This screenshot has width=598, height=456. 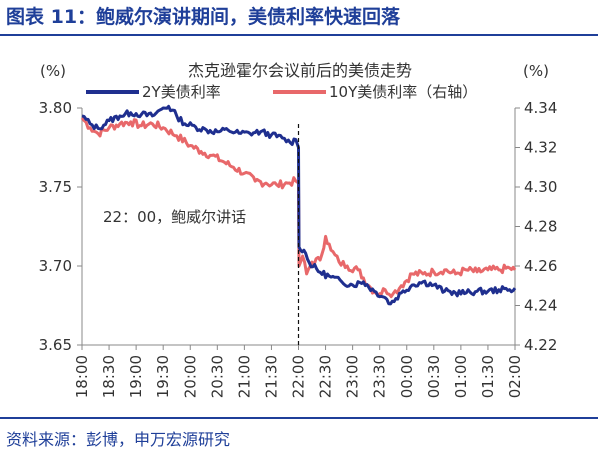 I want to click on x-tick-label: 19:30, so click(x=163, y=376).